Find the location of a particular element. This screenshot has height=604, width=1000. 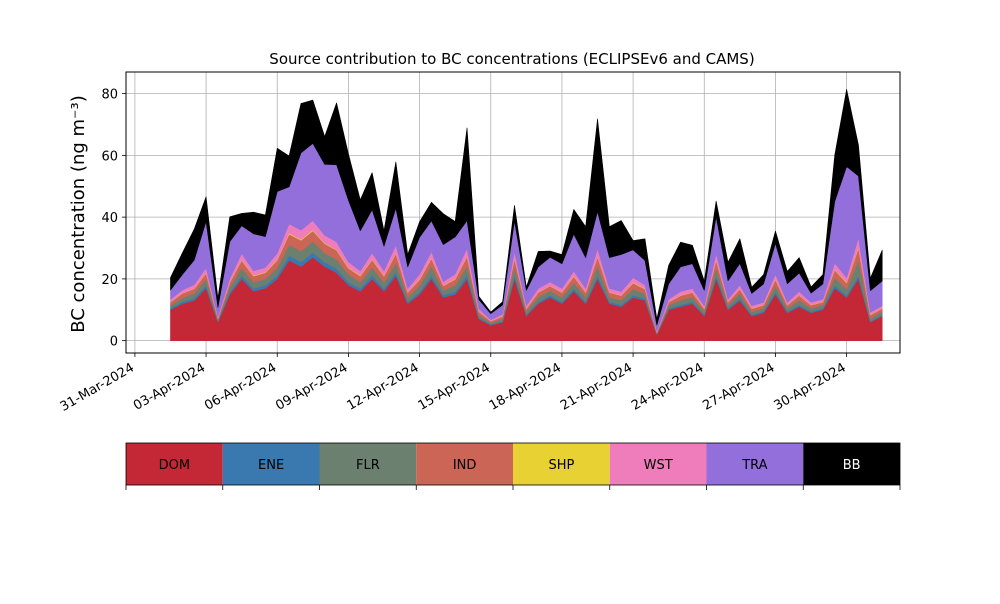

legend-swatch-flr is located at coordinates (368, 464).